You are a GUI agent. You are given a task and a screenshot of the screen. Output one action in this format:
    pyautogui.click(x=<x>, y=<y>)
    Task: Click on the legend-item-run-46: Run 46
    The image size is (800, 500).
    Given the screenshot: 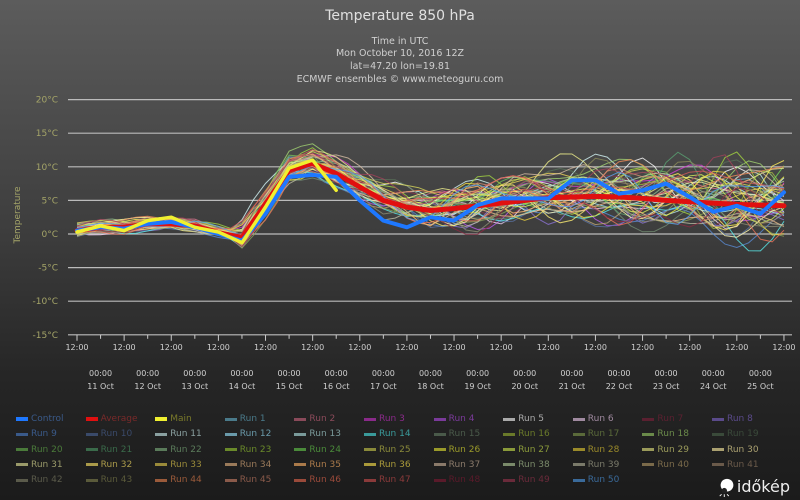 What is the action you would take?
    pyautogui.click(x=317, y=480)
    